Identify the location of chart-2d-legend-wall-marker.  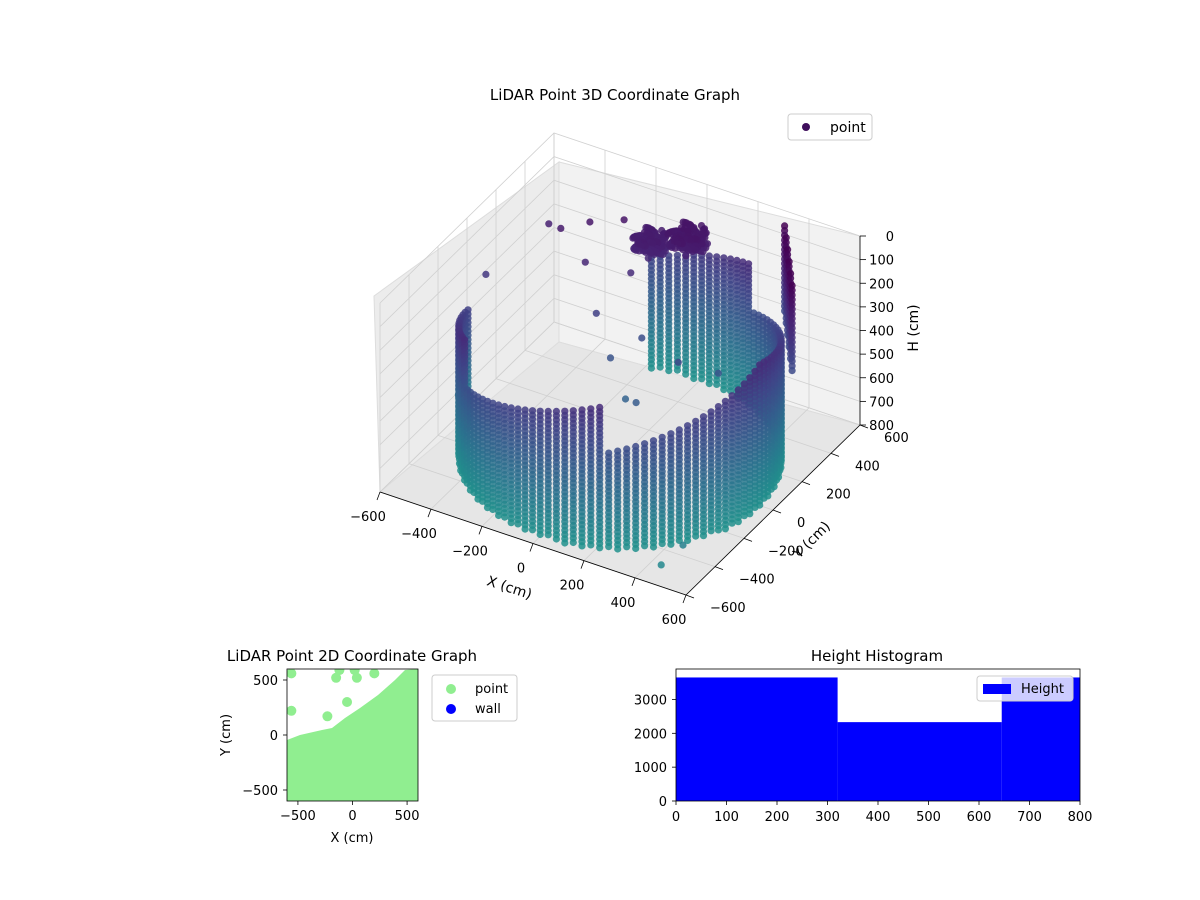
(451, 709).